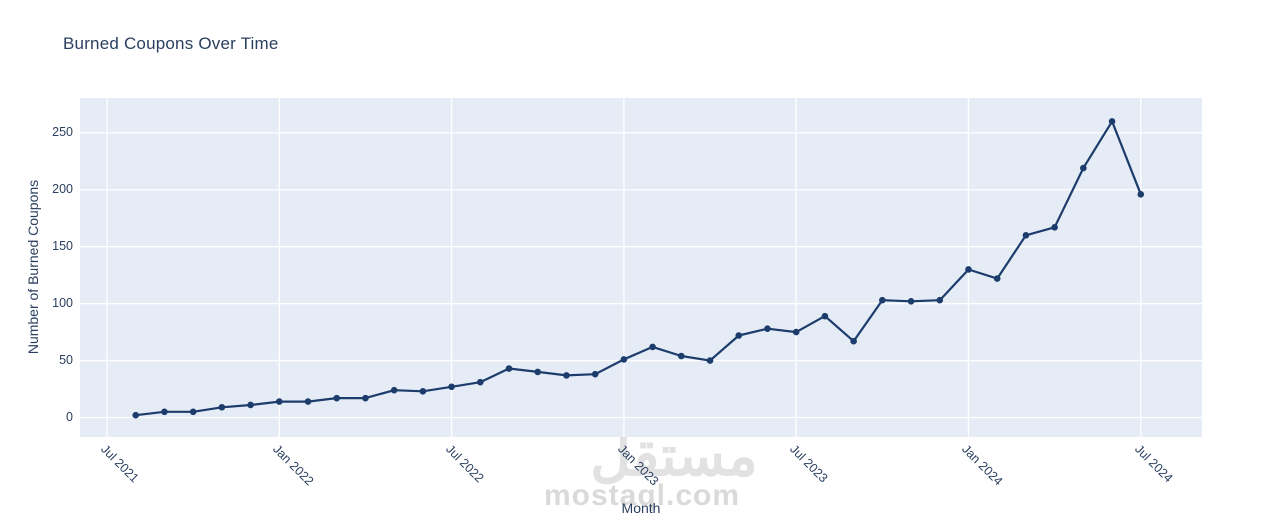 This screenshot has height=525, width=1282. What do you see at coordinates (982, 465) in the screenshot?
I see `x-tick-label: Jan 2024` at bounding box center [982, 465].